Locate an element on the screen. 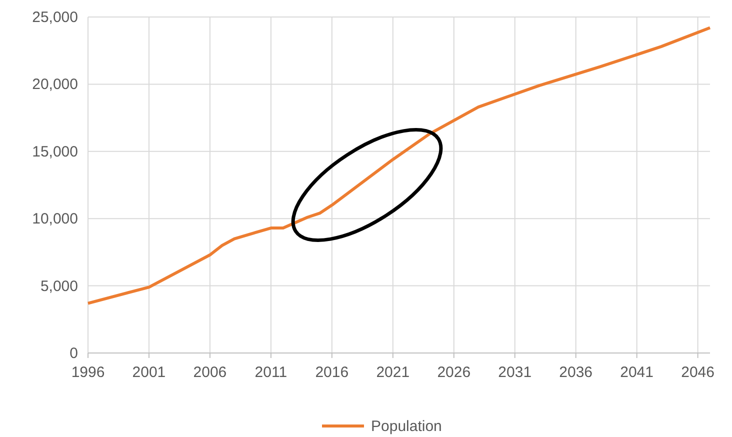 This screenshot has height=437, width=732. x-tick-label: 1996 is located at coordinates (88, 372).